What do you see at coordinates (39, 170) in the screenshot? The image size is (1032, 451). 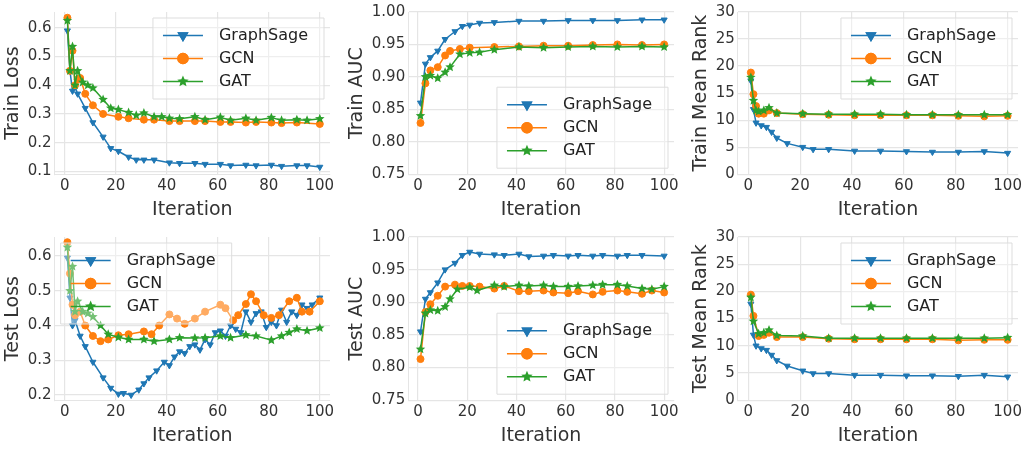 I see `y-tick-label: 0.1` at bounding box center [39, 170].